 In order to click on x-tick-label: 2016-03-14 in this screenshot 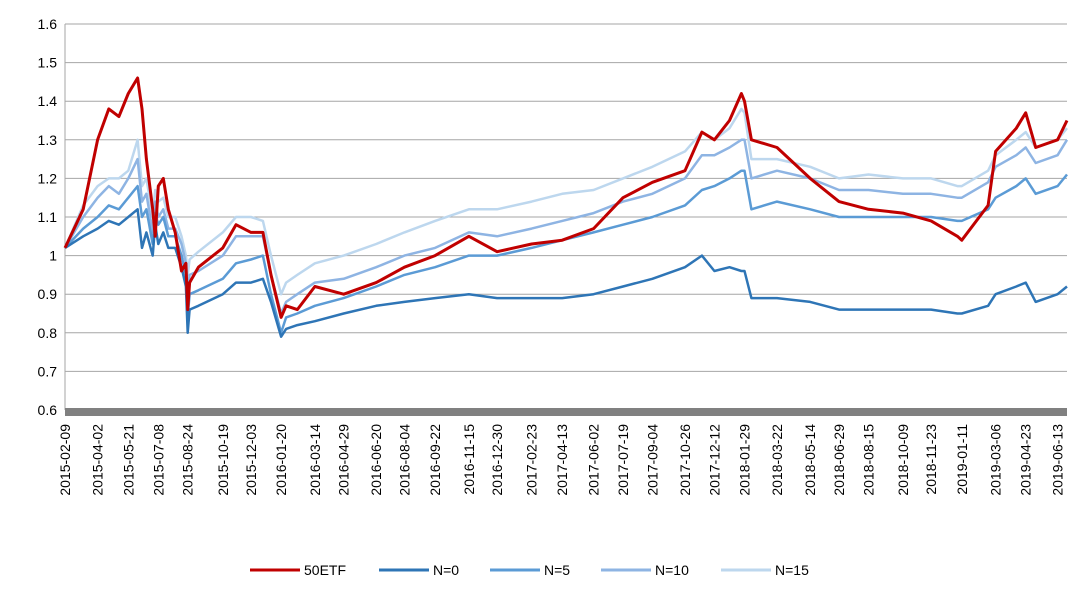, I will do `click(315, 460)`.